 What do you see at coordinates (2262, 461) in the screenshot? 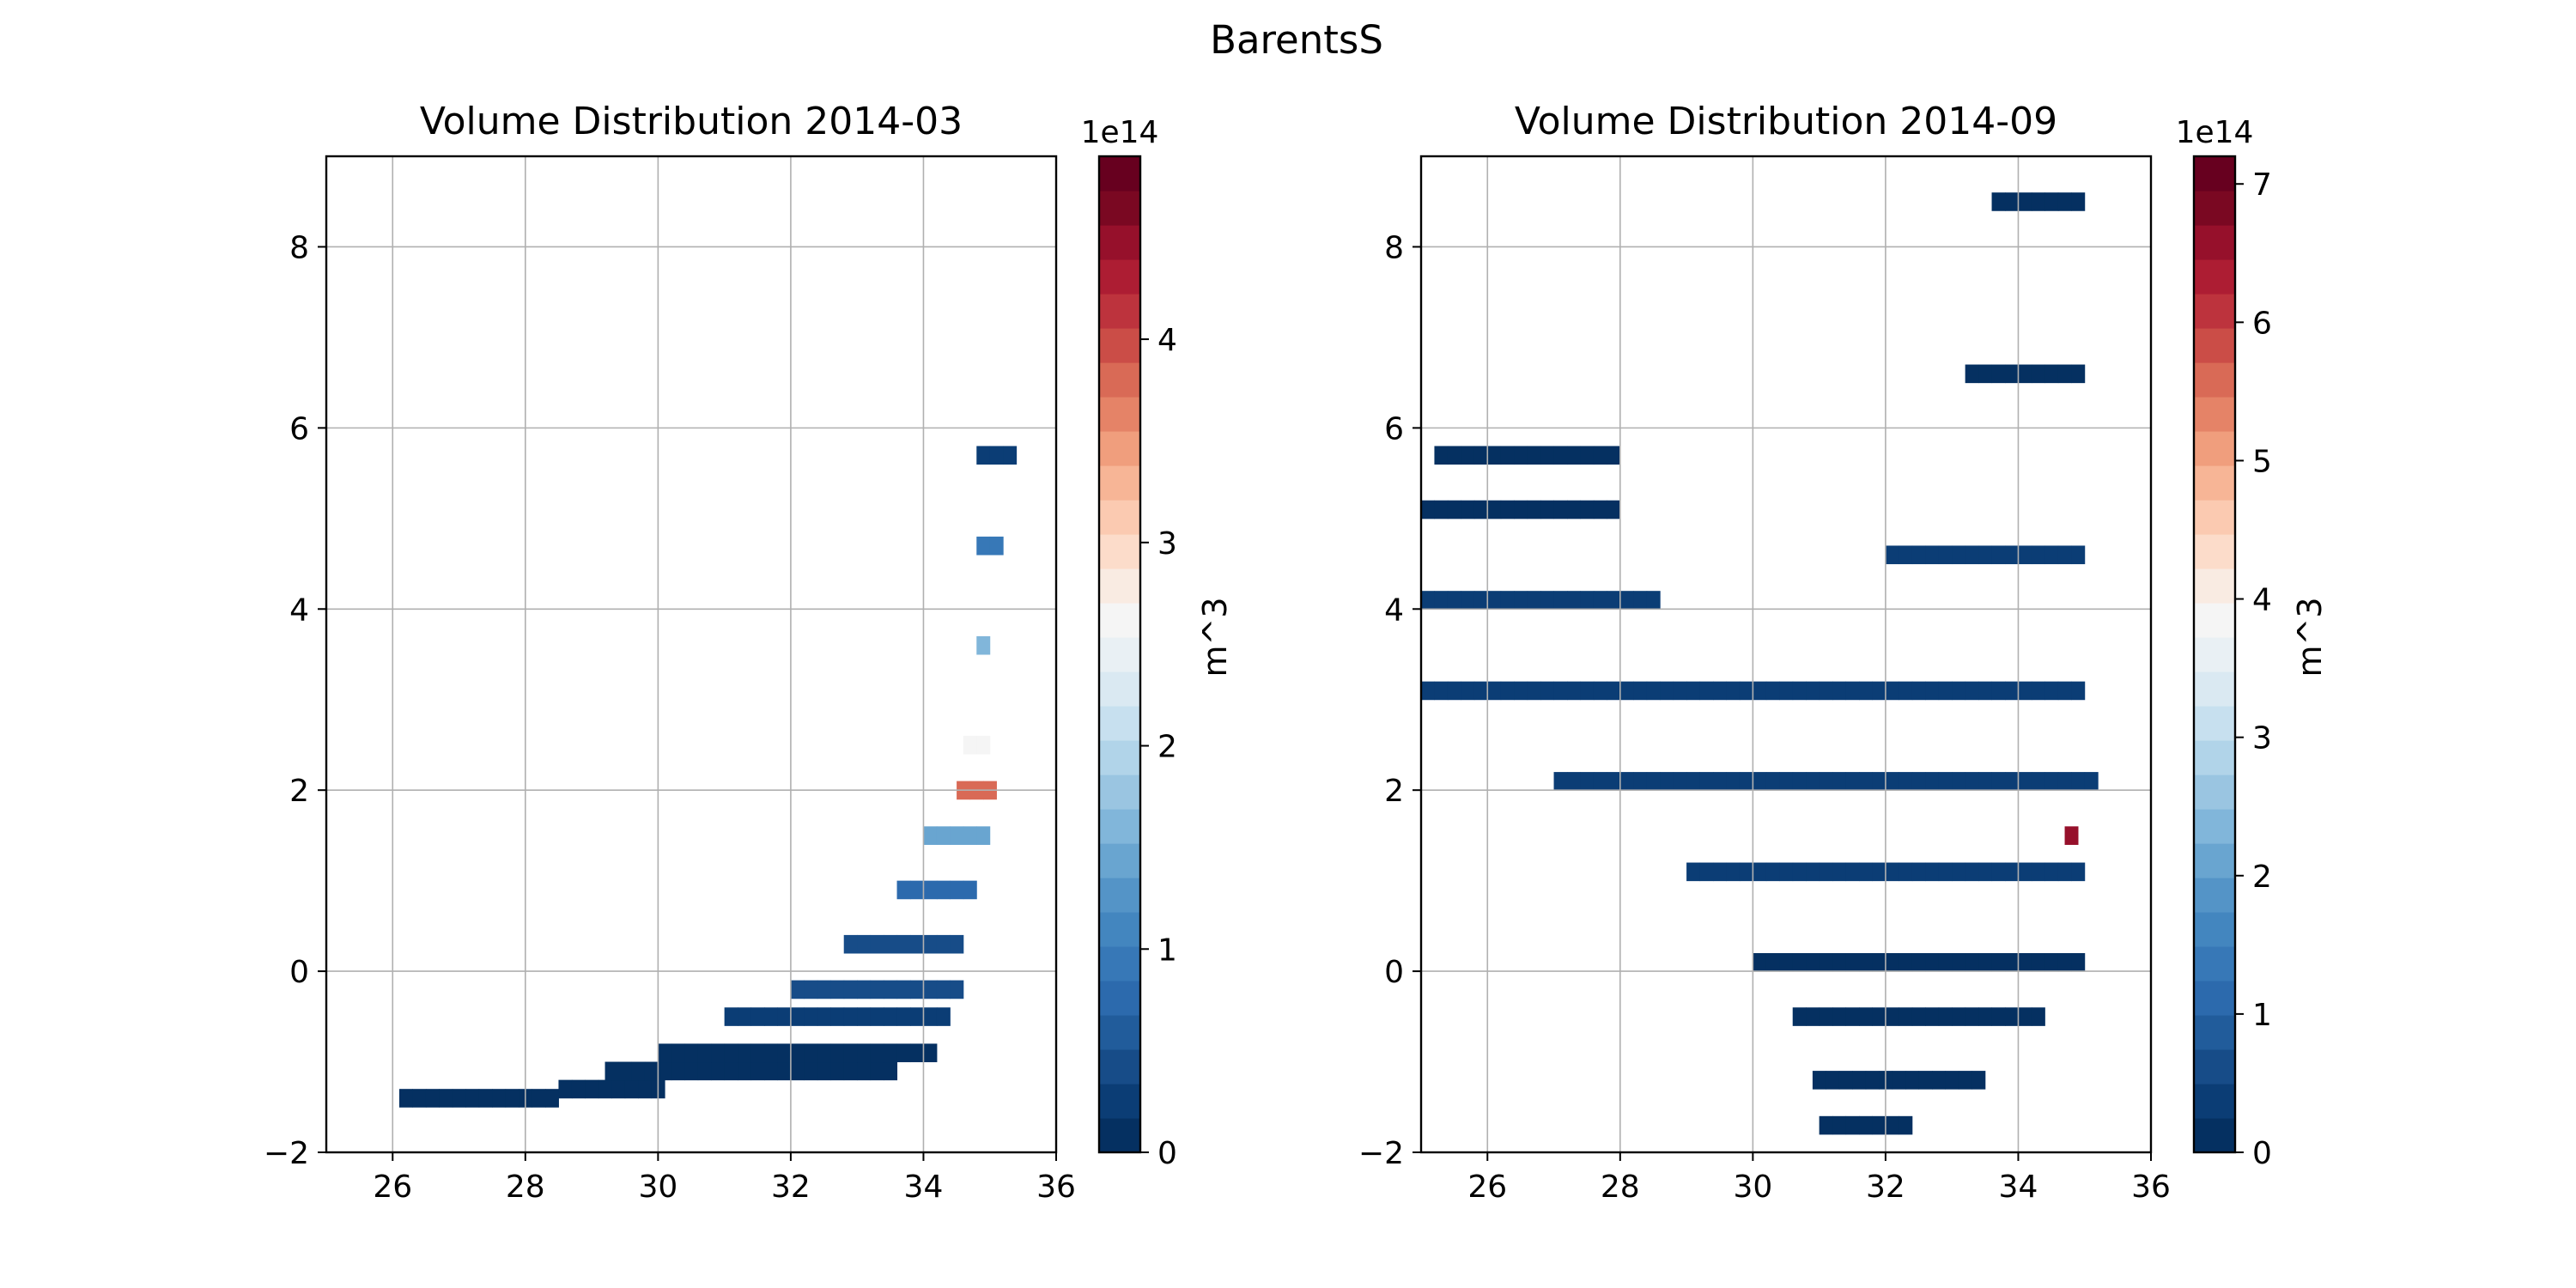
I see `colorbar-tick-label: 5` at bounding box center [2262, 461].